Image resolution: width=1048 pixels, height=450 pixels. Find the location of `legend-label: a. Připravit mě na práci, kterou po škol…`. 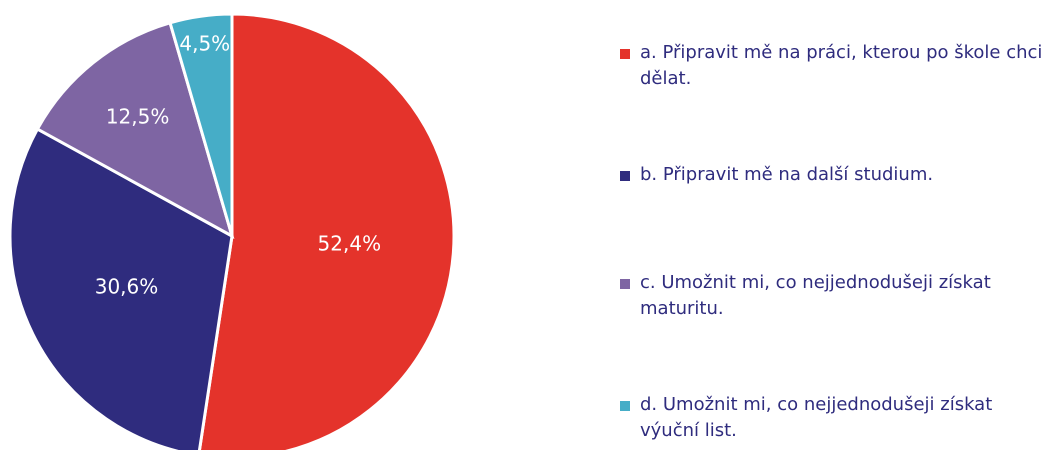

legend-label: a. Připravit mě na práci, kterou po škol… is located at coordinates (841, 65).